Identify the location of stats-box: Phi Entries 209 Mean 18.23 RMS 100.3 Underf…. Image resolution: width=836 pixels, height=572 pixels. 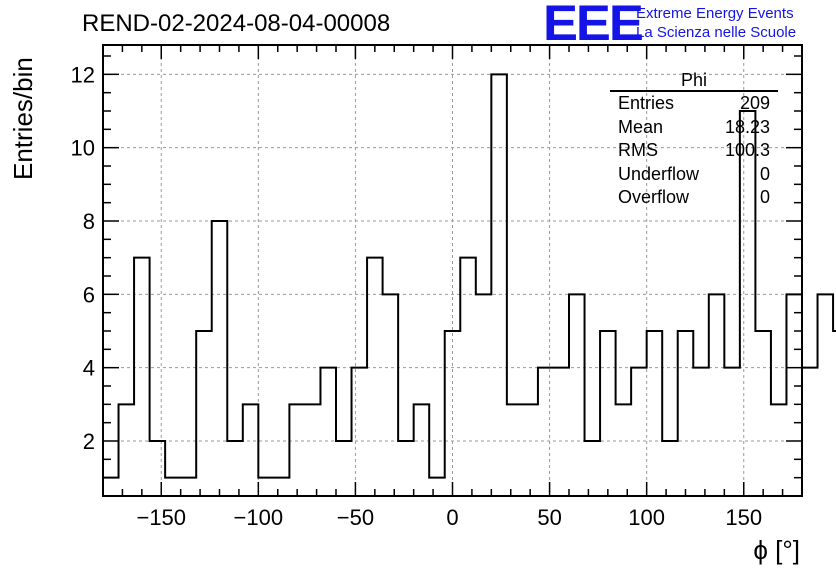
(694, 140).